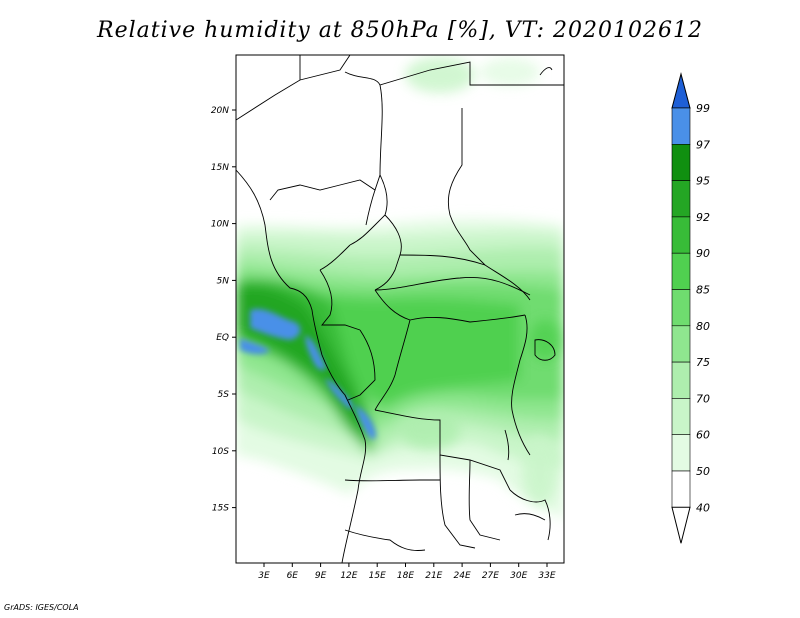 The height and width of the screenshot is (618, 800). I want to click on lon-tick-label: 21E, so click(433, 576).